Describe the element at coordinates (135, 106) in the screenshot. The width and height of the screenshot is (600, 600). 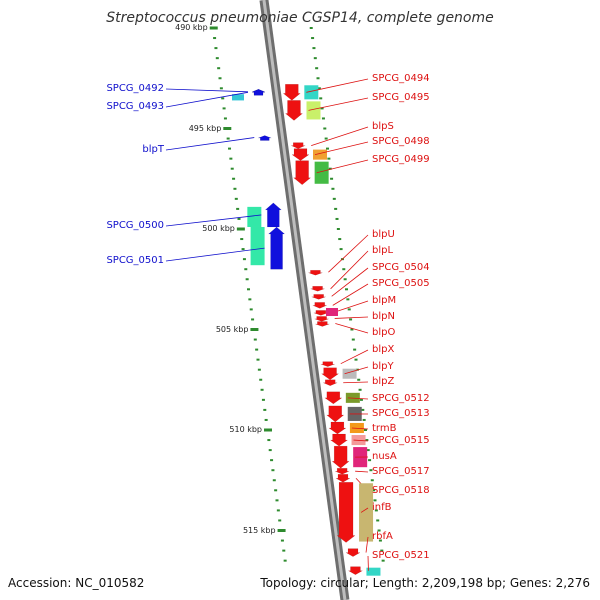
I see `gene-label: SPCG_0493` at that location.